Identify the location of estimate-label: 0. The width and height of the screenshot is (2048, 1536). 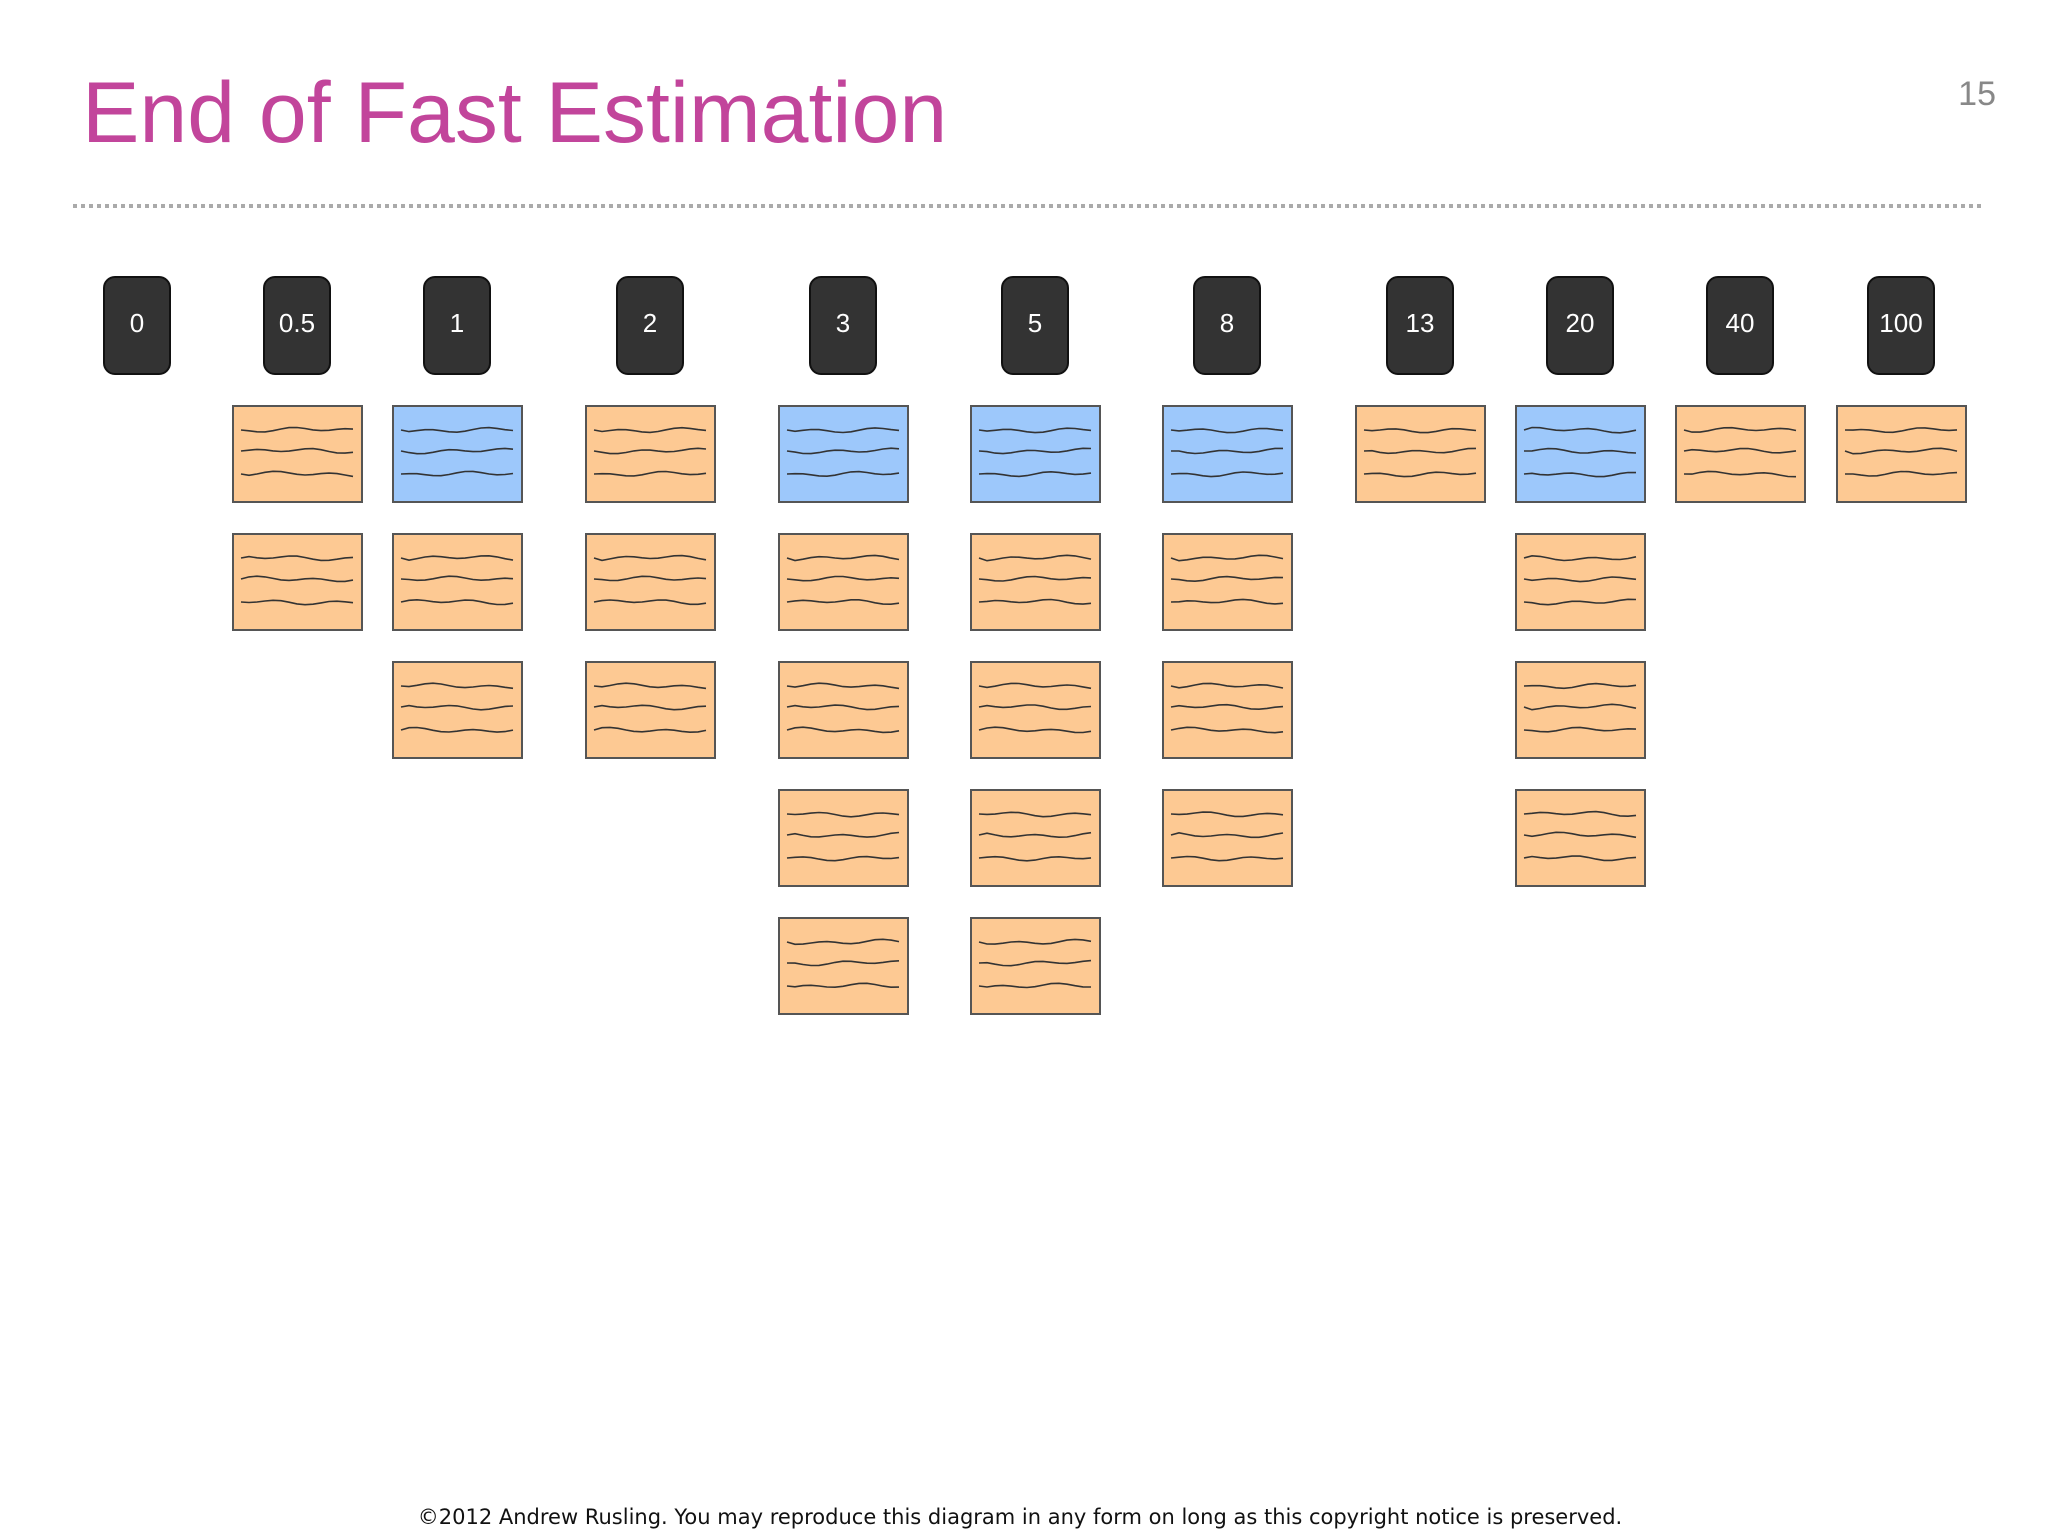
(137, 323).